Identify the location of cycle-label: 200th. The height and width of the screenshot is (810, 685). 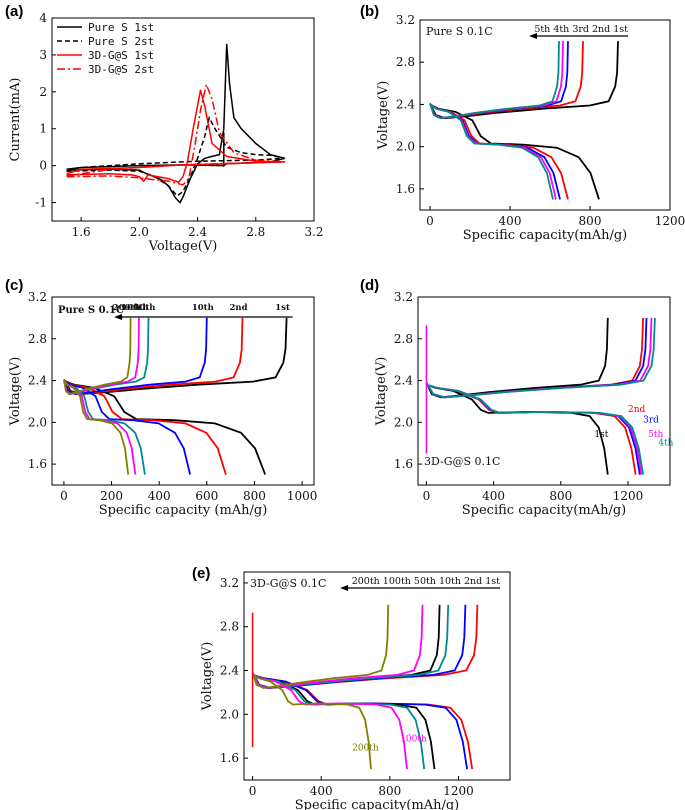
(127, 308).